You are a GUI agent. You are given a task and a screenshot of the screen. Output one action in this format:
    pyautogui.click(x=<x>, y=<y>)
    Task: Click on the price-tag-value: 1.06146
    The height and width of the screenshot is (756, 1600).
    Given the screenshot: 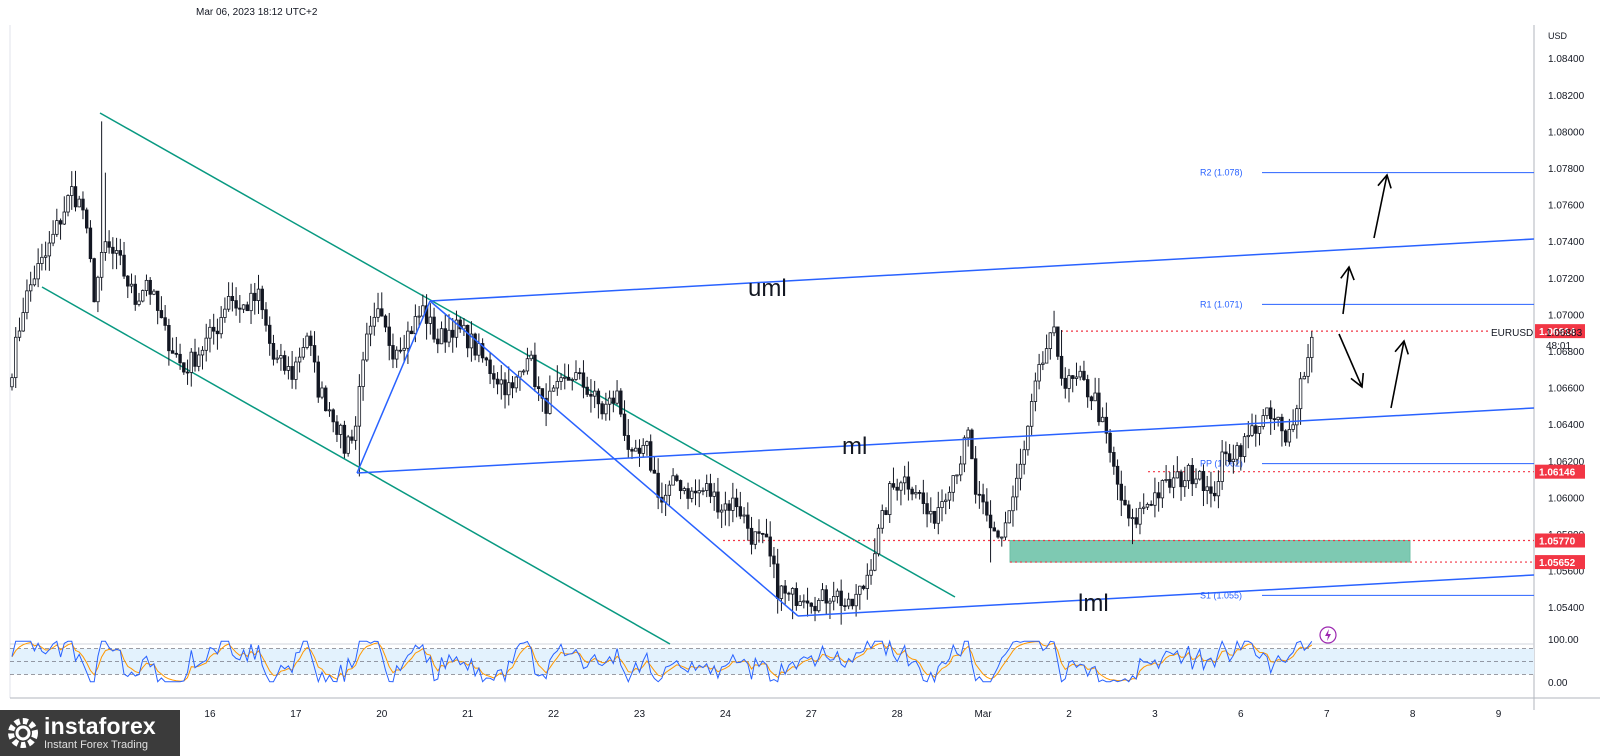 What is the action you would take?
    pyautogui.click(x=1557, y=473)
    